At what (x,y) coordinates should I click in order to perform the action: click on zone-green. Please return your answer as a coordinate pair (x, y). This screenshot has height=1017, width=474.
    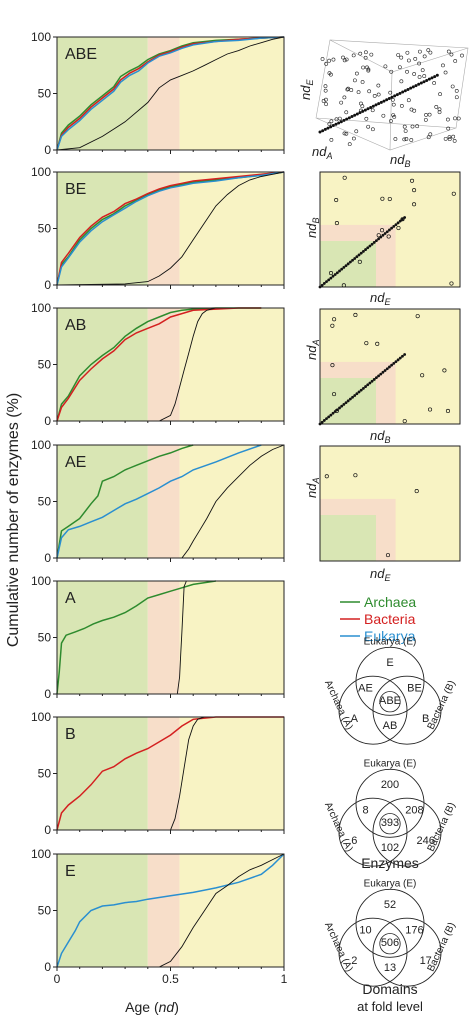
    Looking at the image, I should click on (102, 773).